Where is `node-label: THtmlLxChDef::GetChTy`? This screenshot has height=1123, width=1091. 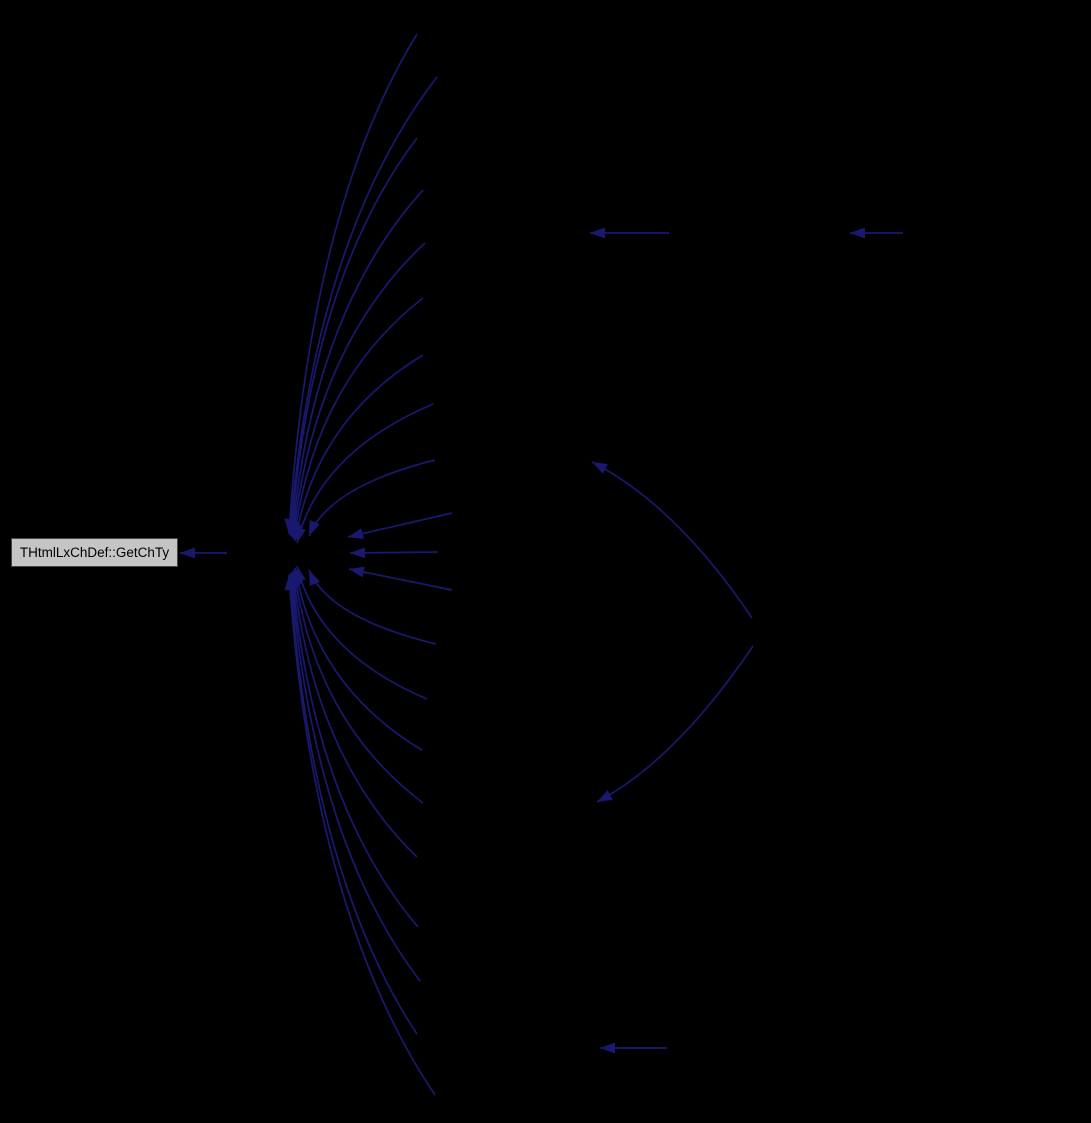
node-label: THtmlLxChDef::GetChTy is located at coordinates (94, 552).